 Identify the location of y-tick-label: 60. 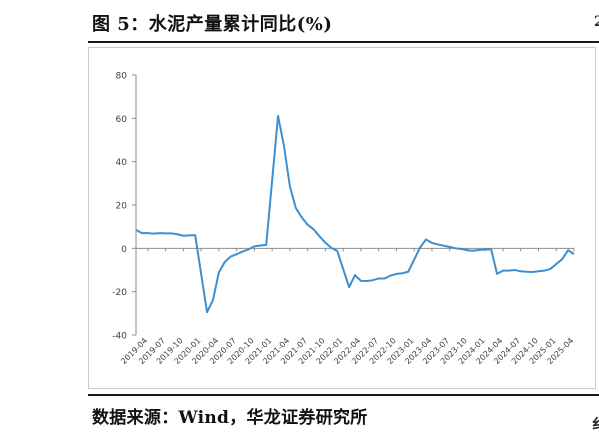
(122, 120).